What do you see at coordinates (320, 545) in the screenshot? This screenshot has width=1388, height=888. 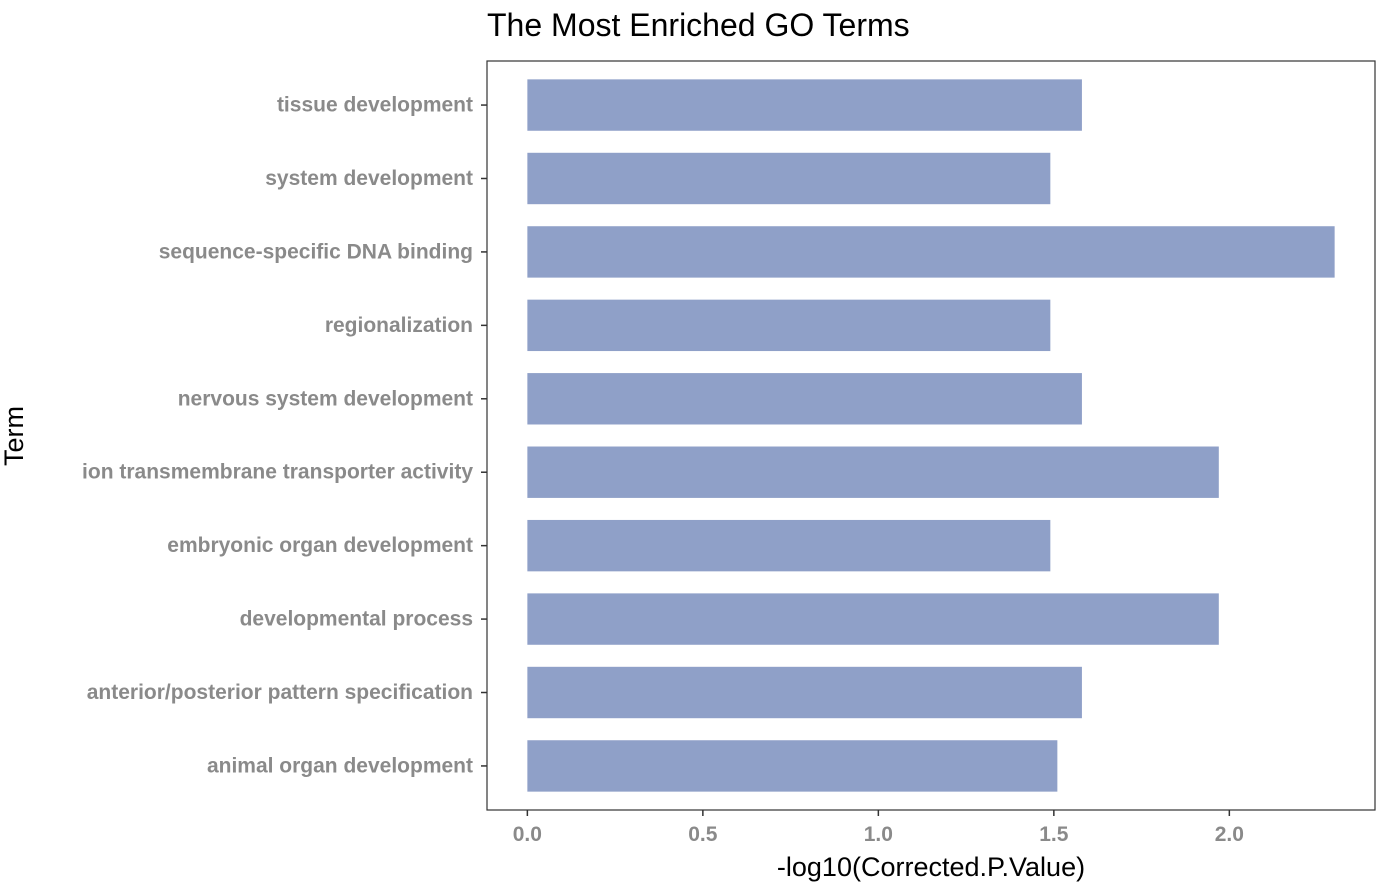 I see `y-tick-label: embryonic organ development` at bounding box center [320, 545].